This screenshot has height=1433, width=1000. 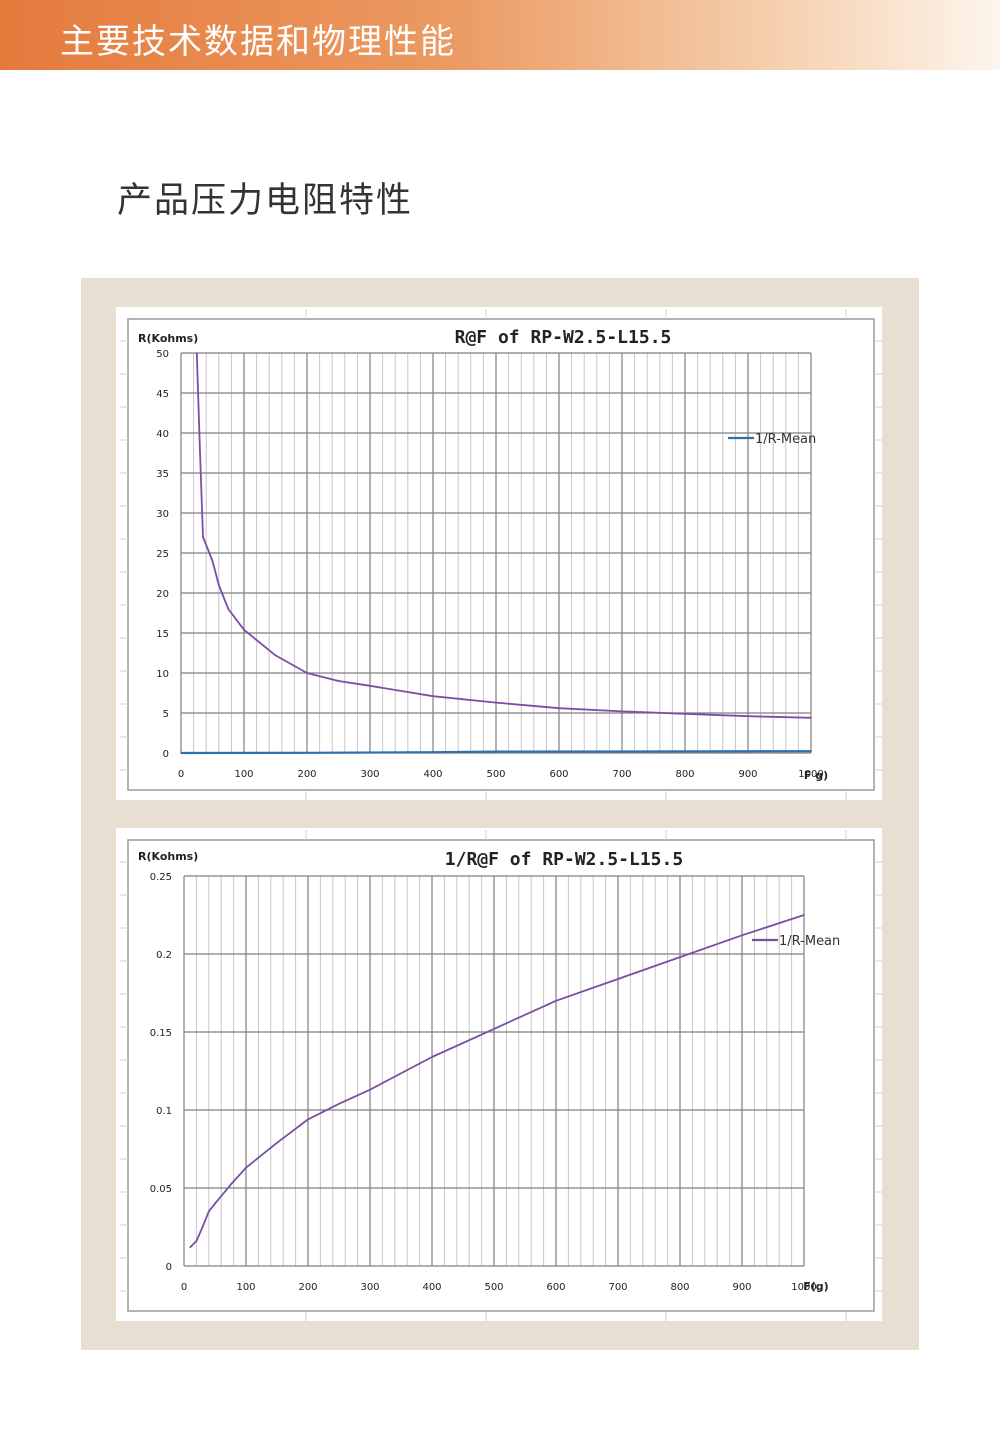 I want to click on y-tick-label: 10, so click(x=162, y=674).